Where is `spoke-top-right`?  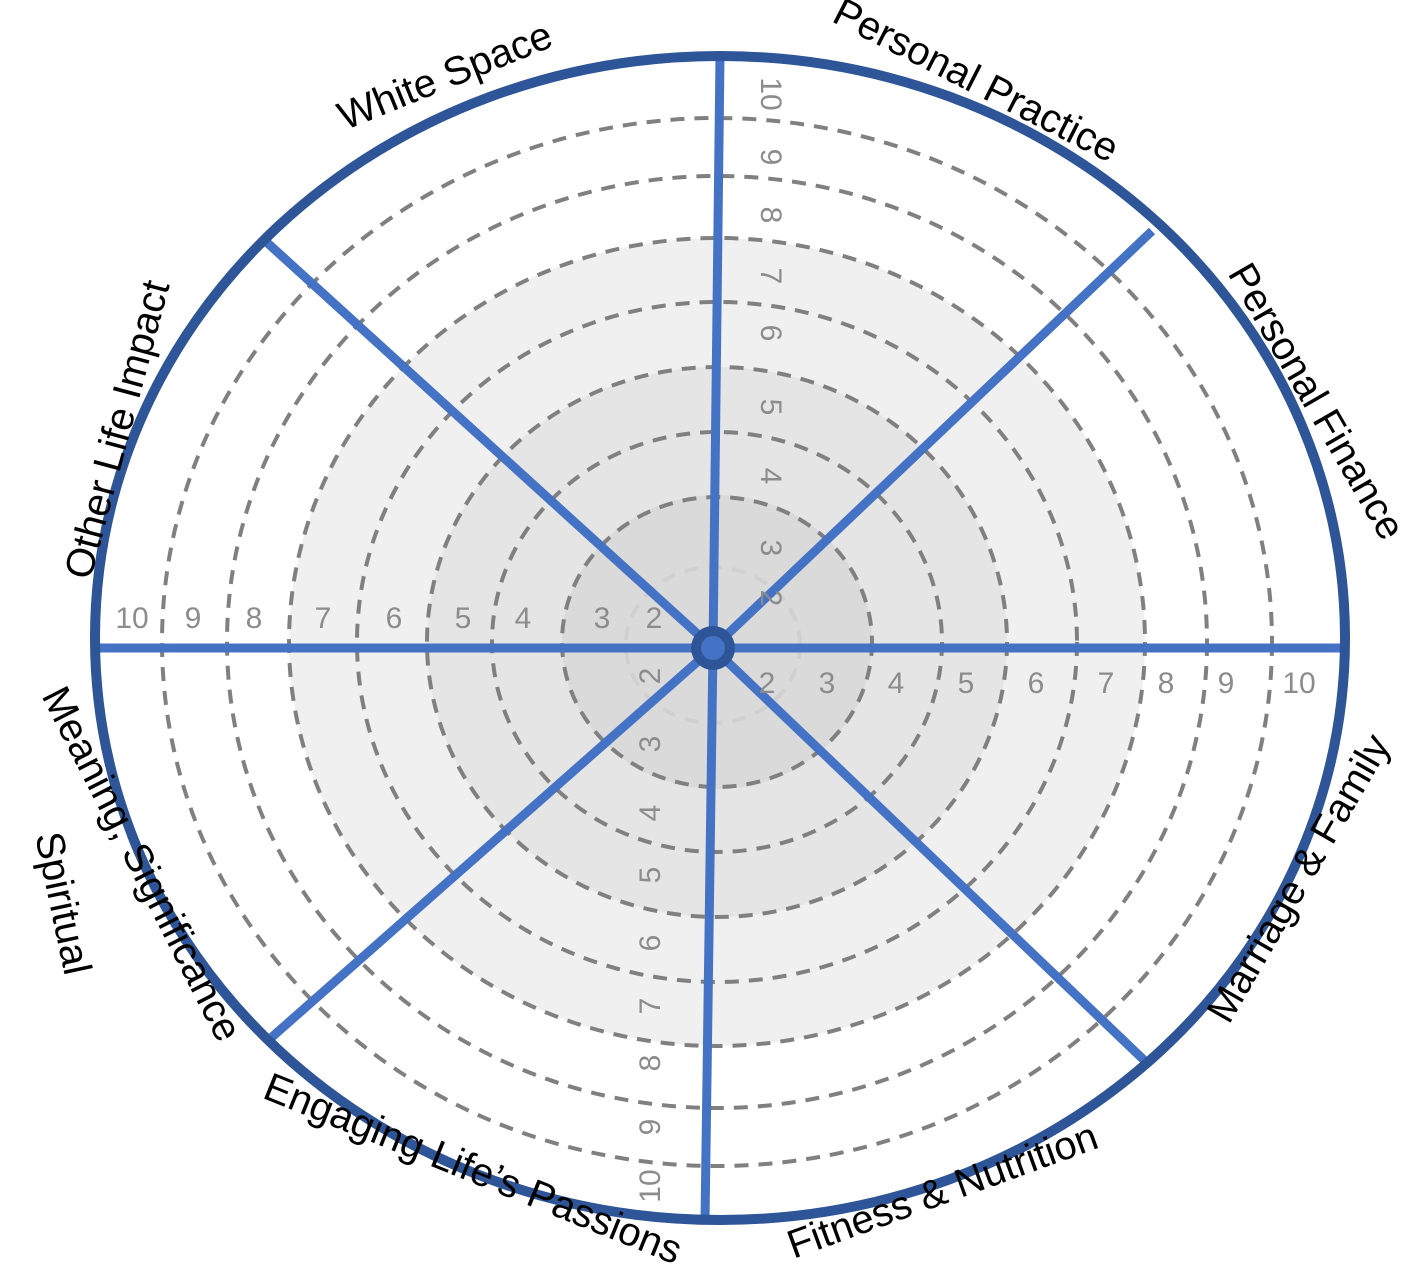
spoke-top-right is located at coordinates (932, 439).